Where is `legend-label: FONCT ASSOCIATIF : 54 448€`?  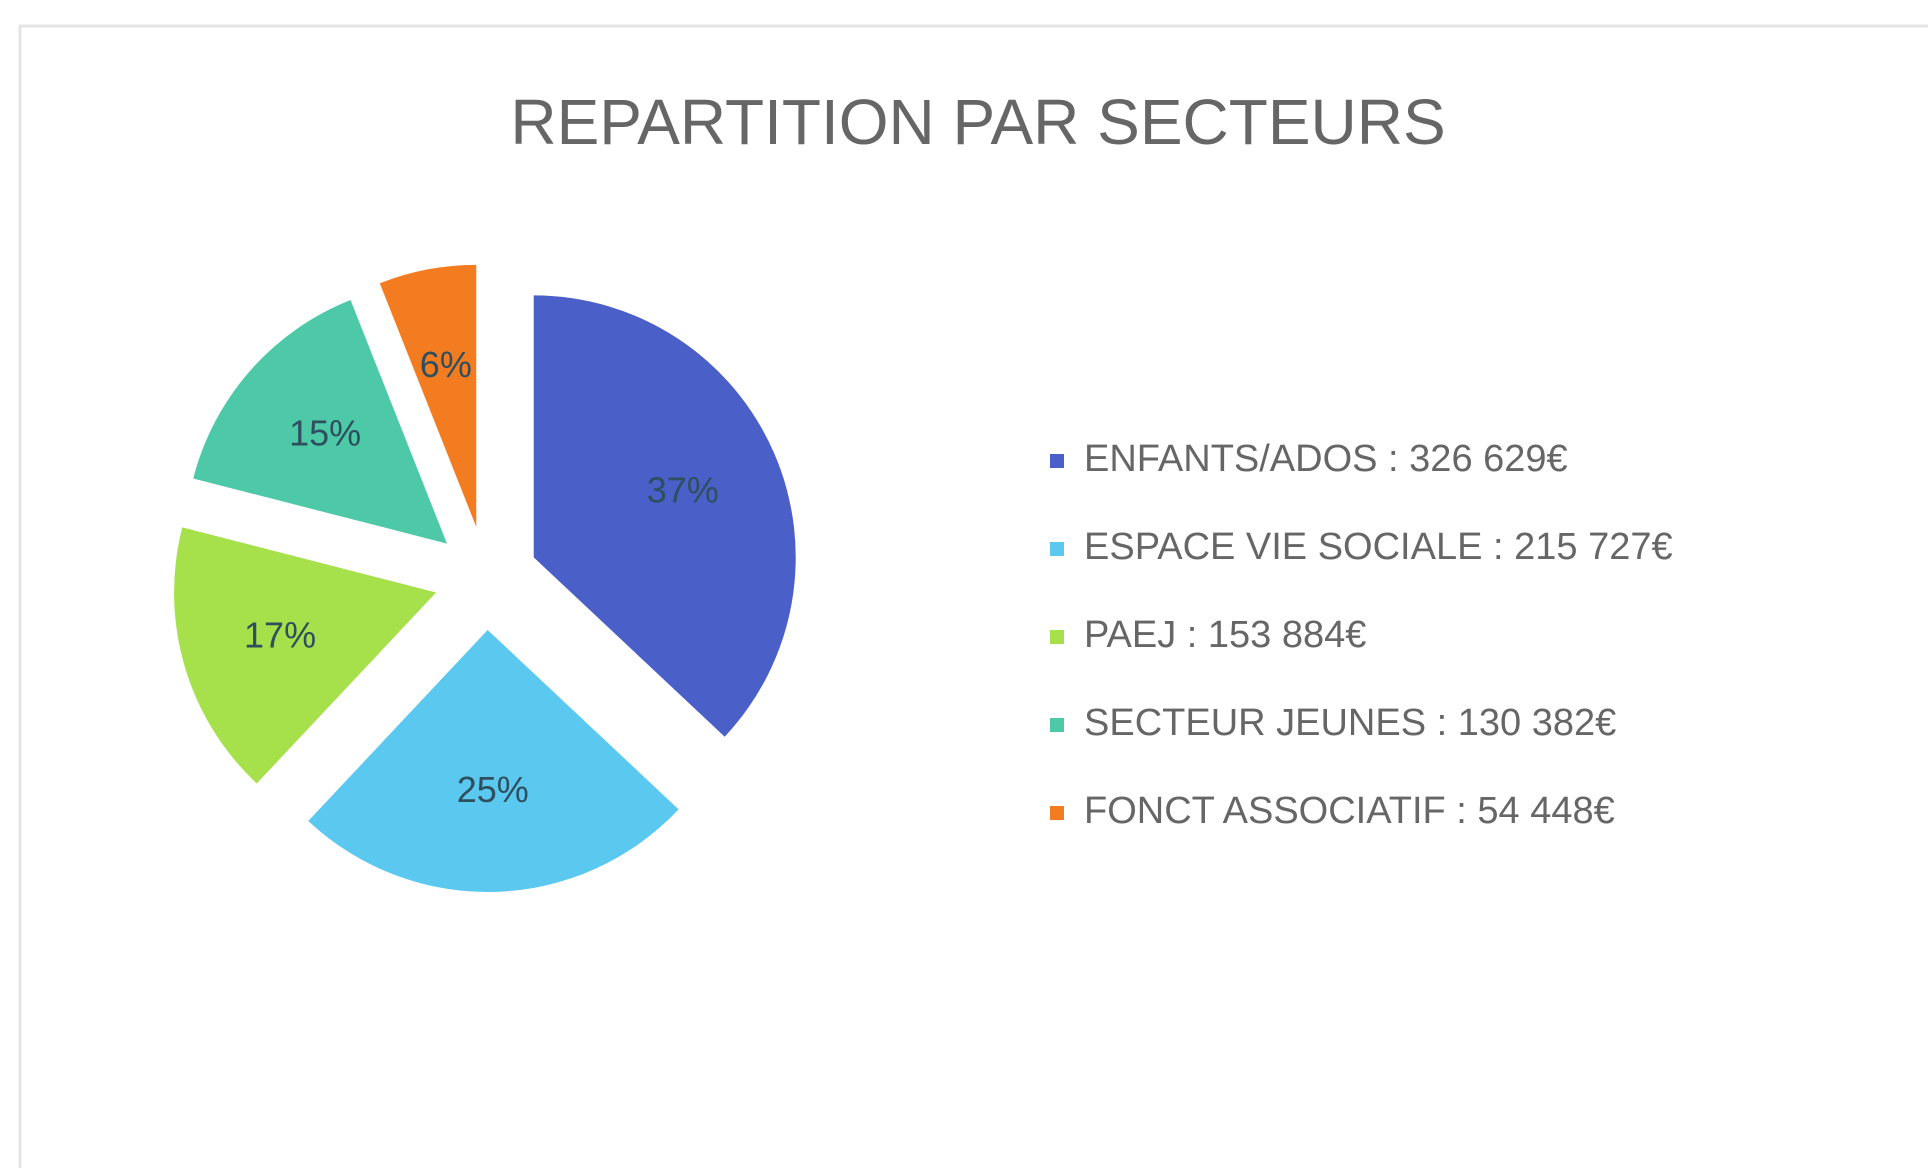
legend-label: FONCT ASSOCIATIF : 54 448€ is located at coordinates (1349, 811).